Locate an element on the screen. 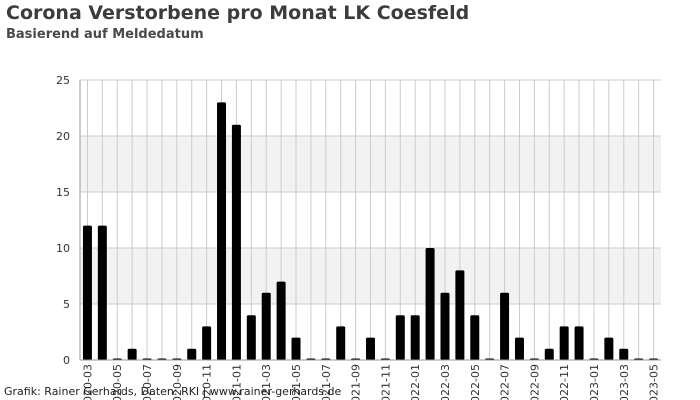 The height and width of the screenshot is (400, 700). x-tick-label: 2021-07 is located at coordinates (326, 382).